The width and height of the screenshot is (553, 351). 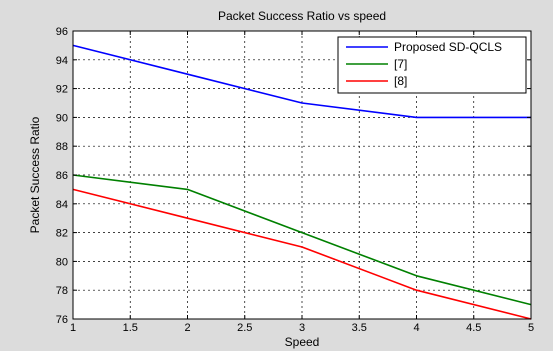 I want to click on legend-label-ref7: [7], so click(x=400, y=64).